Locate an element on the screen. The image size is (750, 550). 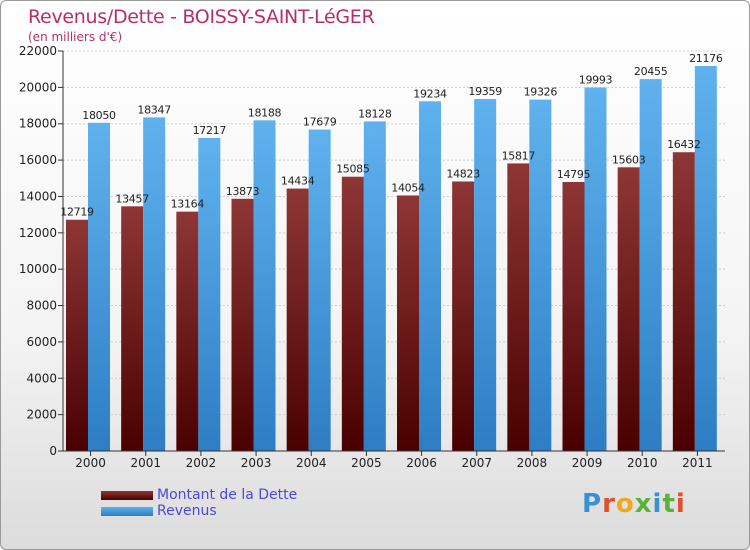
data-label-revenus: 18128 is located at coordinates (375, 113).